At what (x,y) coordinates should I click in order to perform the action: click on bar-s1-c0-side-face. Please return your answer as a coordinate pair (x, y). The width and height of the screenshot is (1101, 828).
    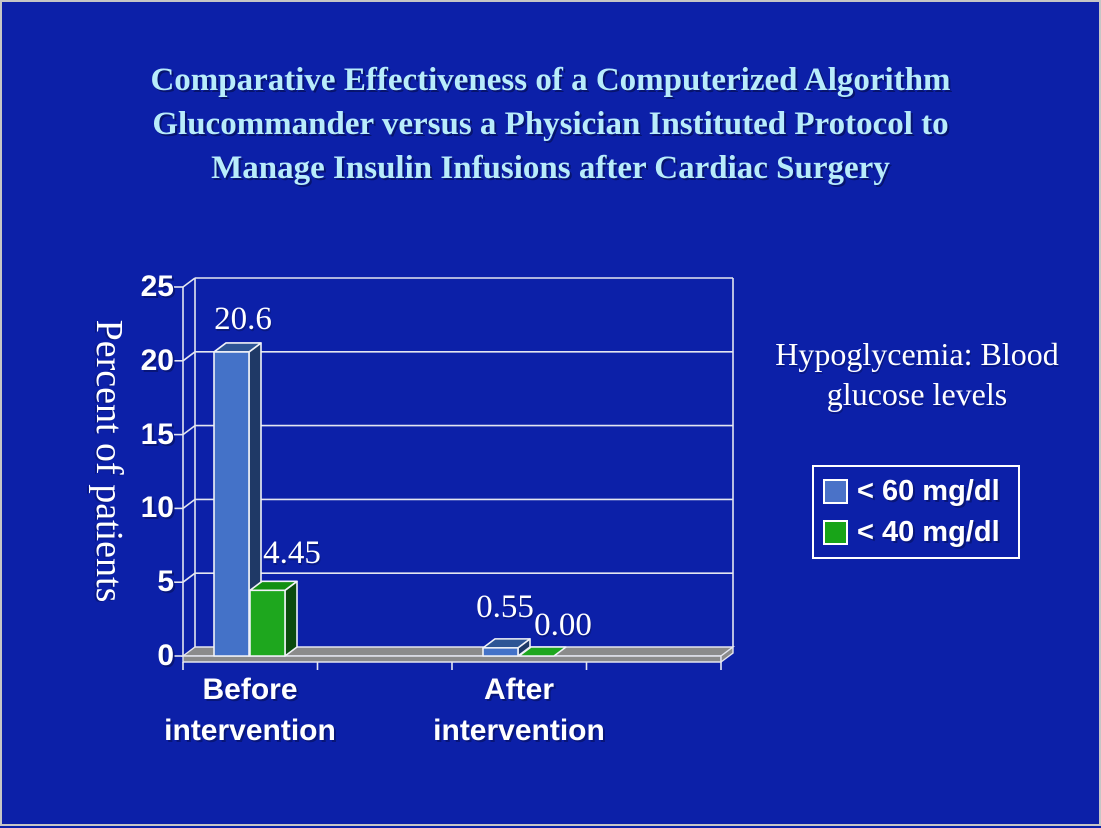
    Looking at the image, I should click on (291, 618).